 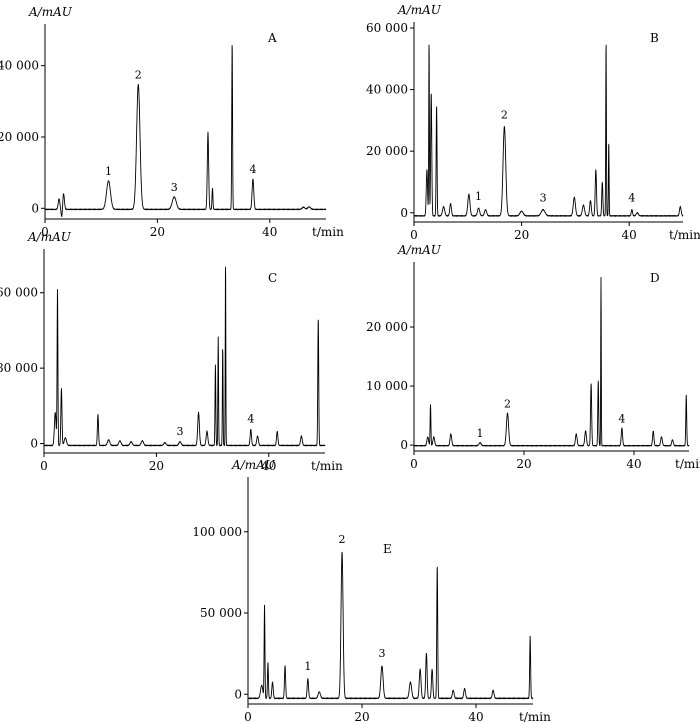 What do you see at coordinates (387, 549) in the screenshot?
I see `panel-label-e: E` at bounding box center [387, 549].